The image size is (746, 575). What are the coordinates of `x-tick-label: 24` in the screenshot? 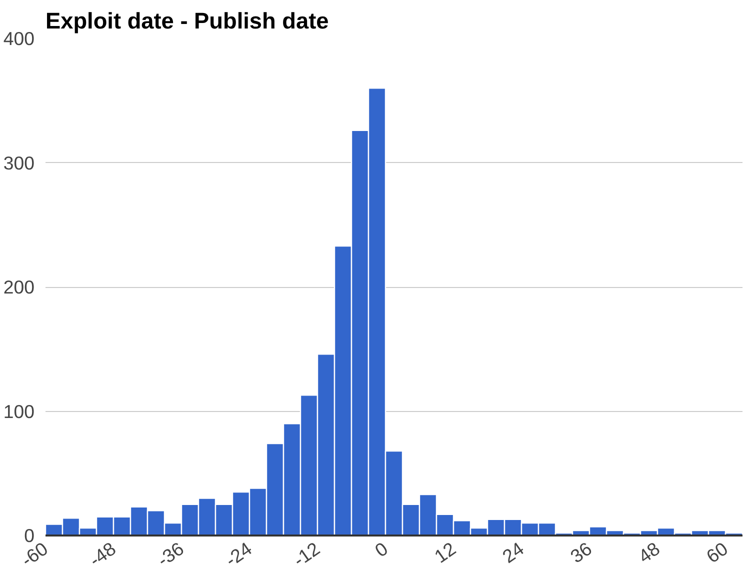 It's located at (513, 553).